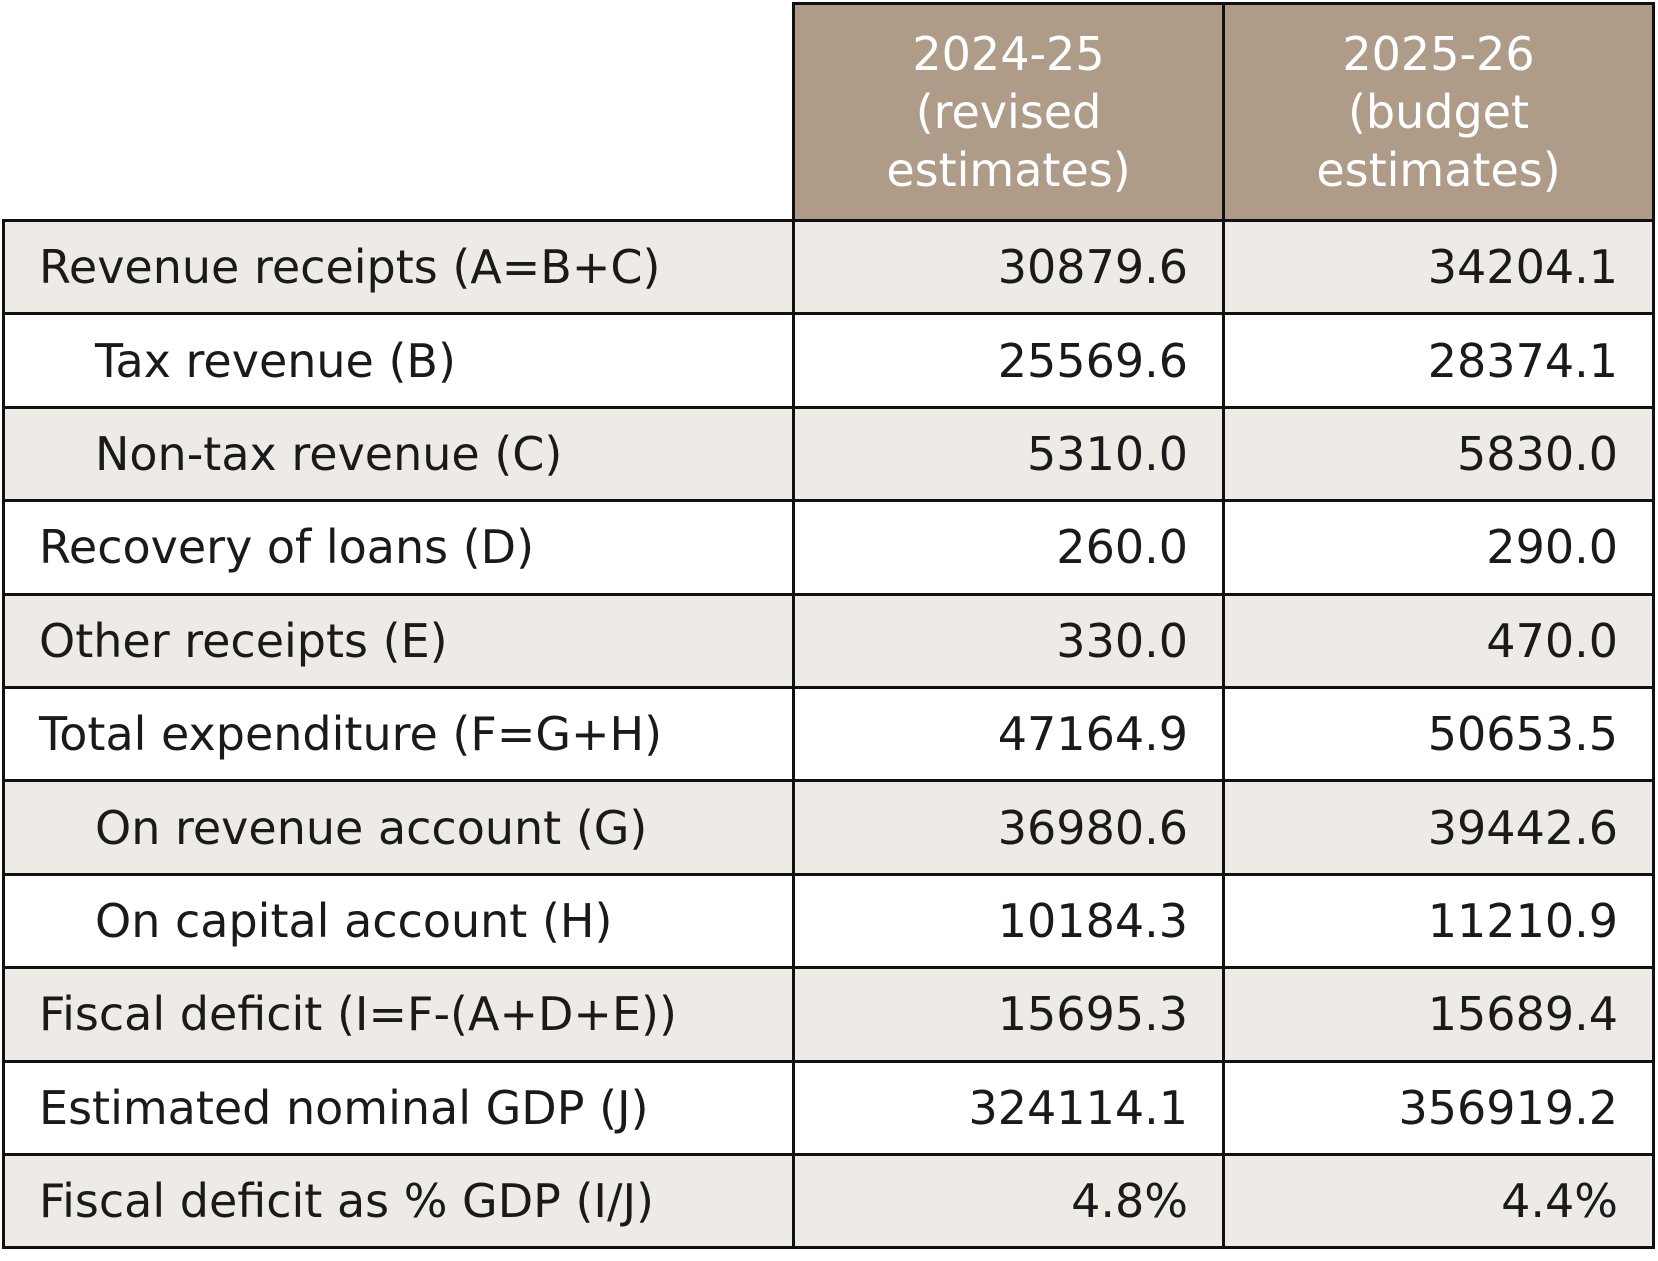 This screenshot has width=1658, height=1261. What do you see at coordinates (1438, 1107) in the screenshot?
I see `row-value-2025-26: 356919.2` at bounding box center [1438, 1107].